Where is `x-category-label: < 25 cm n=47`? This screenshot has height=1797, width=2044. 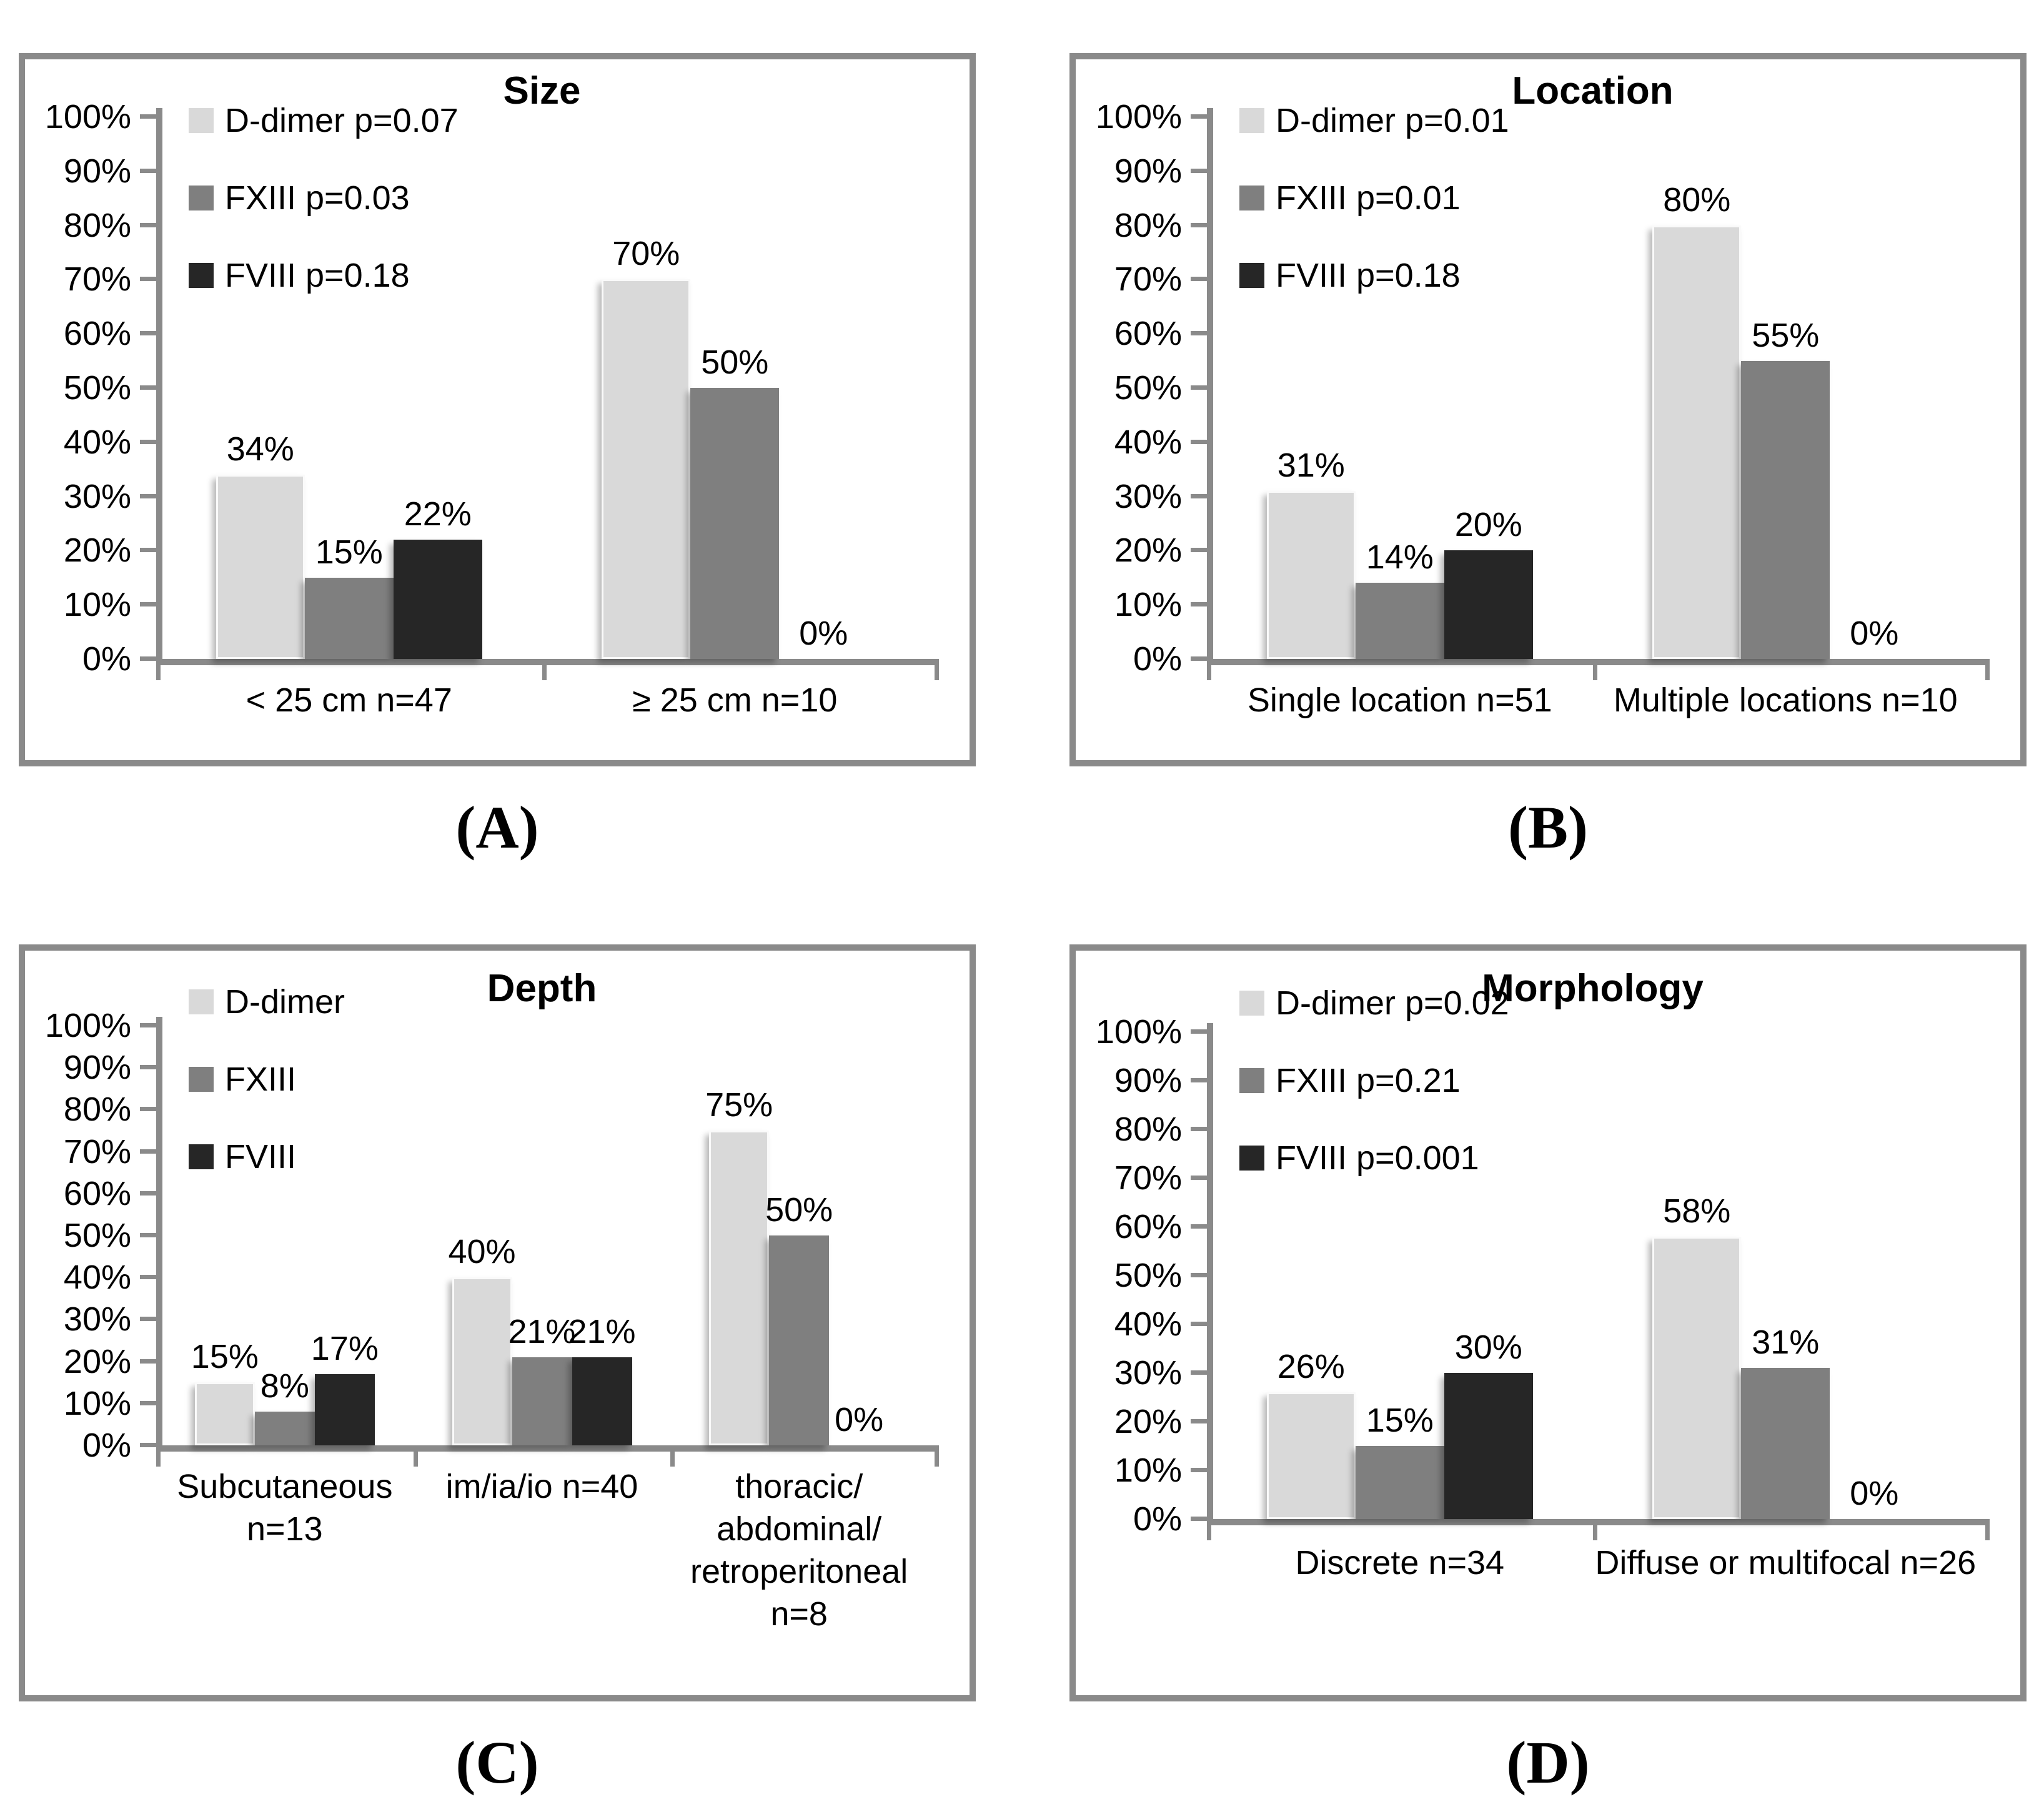 x-category-label: < 25 cm n=47 is located at coordinates (349, 700).